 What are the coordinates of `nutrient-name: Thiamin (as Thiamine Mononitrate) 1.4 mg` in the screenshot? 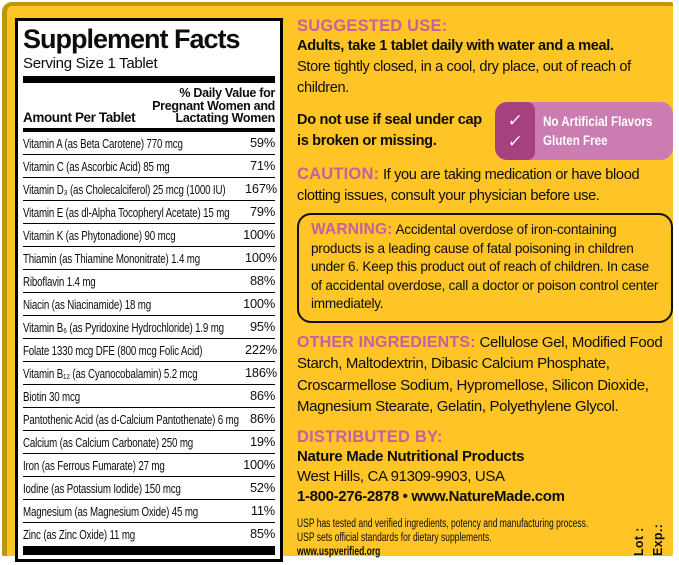 It's located at (111, 258).